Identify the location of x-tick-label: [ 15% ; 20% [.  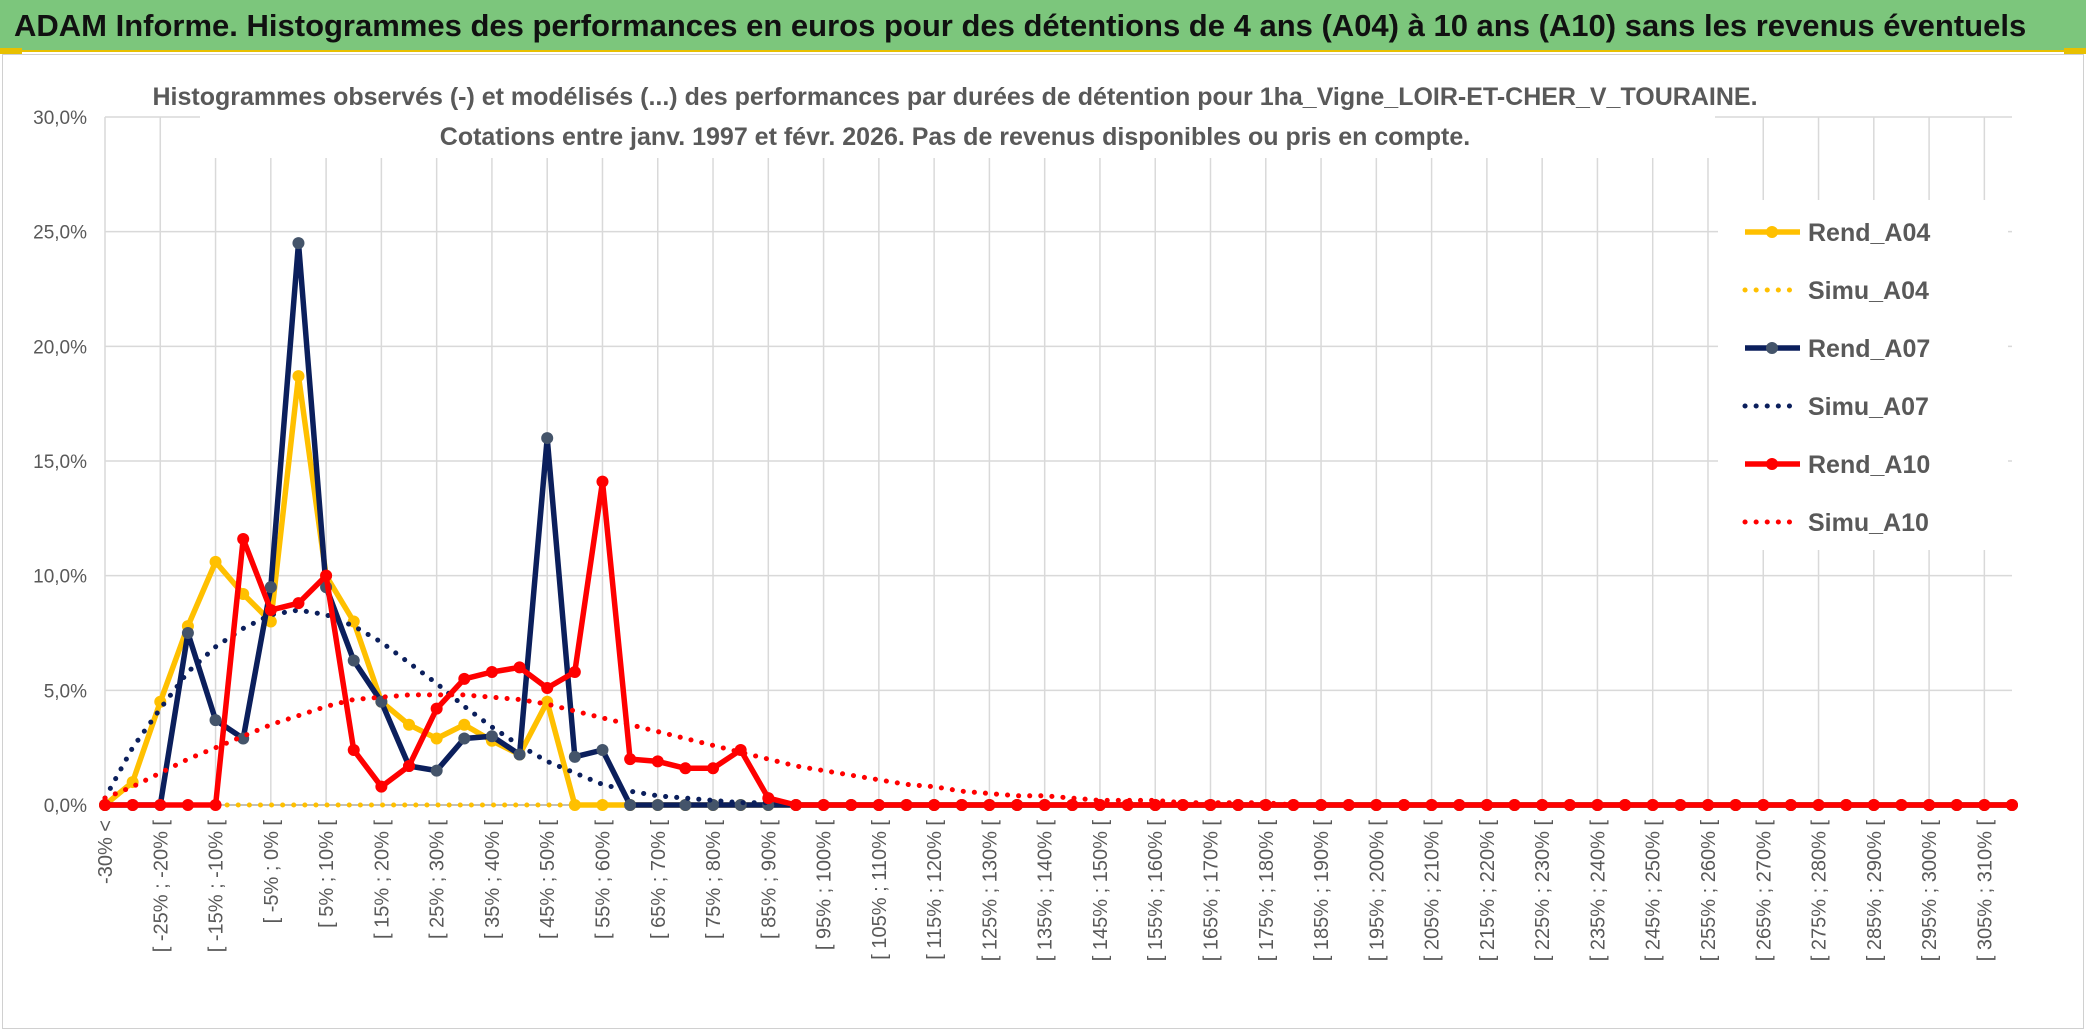
(382, 879).